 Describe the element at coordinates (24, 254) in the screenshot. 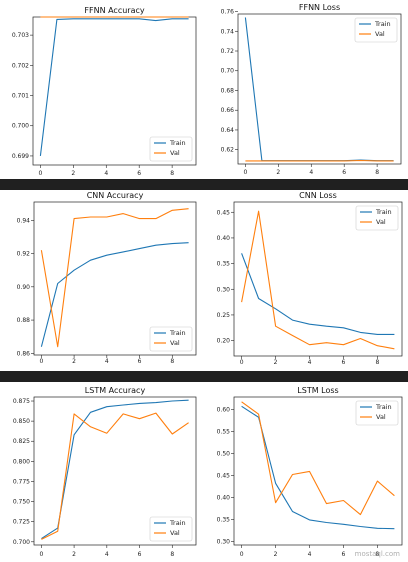

I see `y-tick-label: 0.92` at that location.